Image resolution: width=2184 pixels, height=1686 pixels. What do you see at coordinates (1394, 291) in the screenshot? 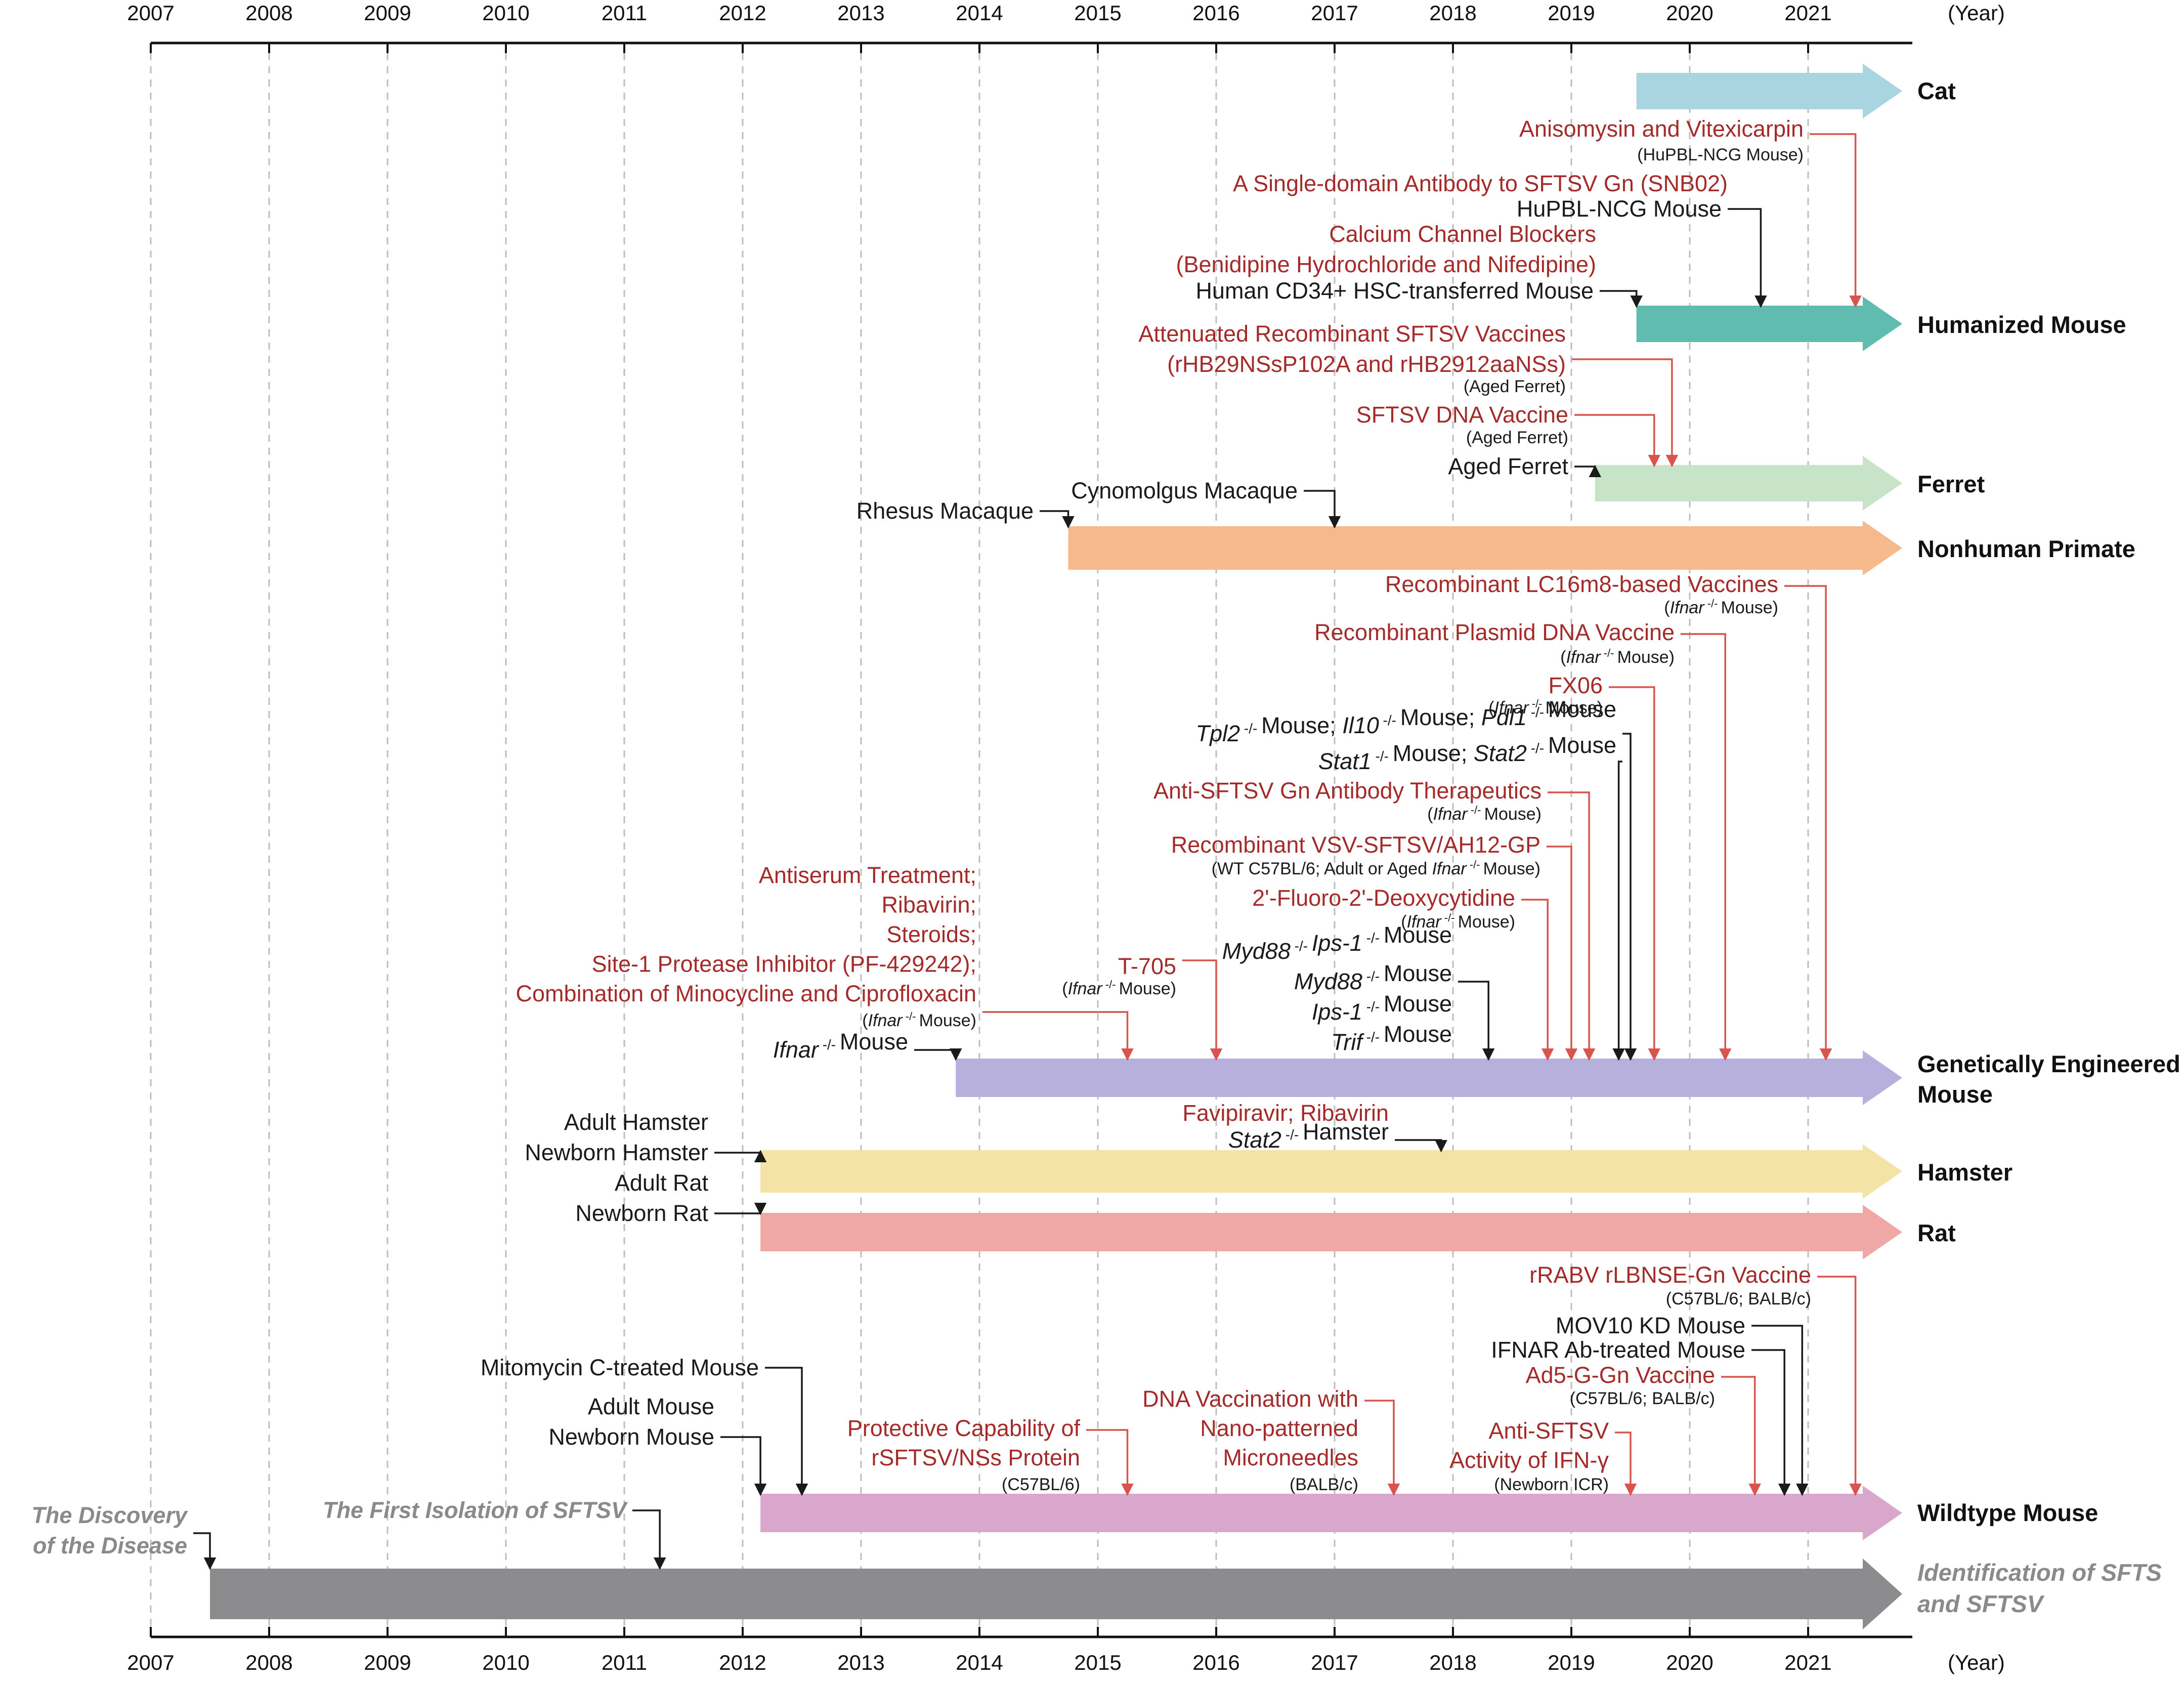
I see `annotation-cd34: Human CD34+ HSC-transferred Mouse` at bounding box center [1394, 291].